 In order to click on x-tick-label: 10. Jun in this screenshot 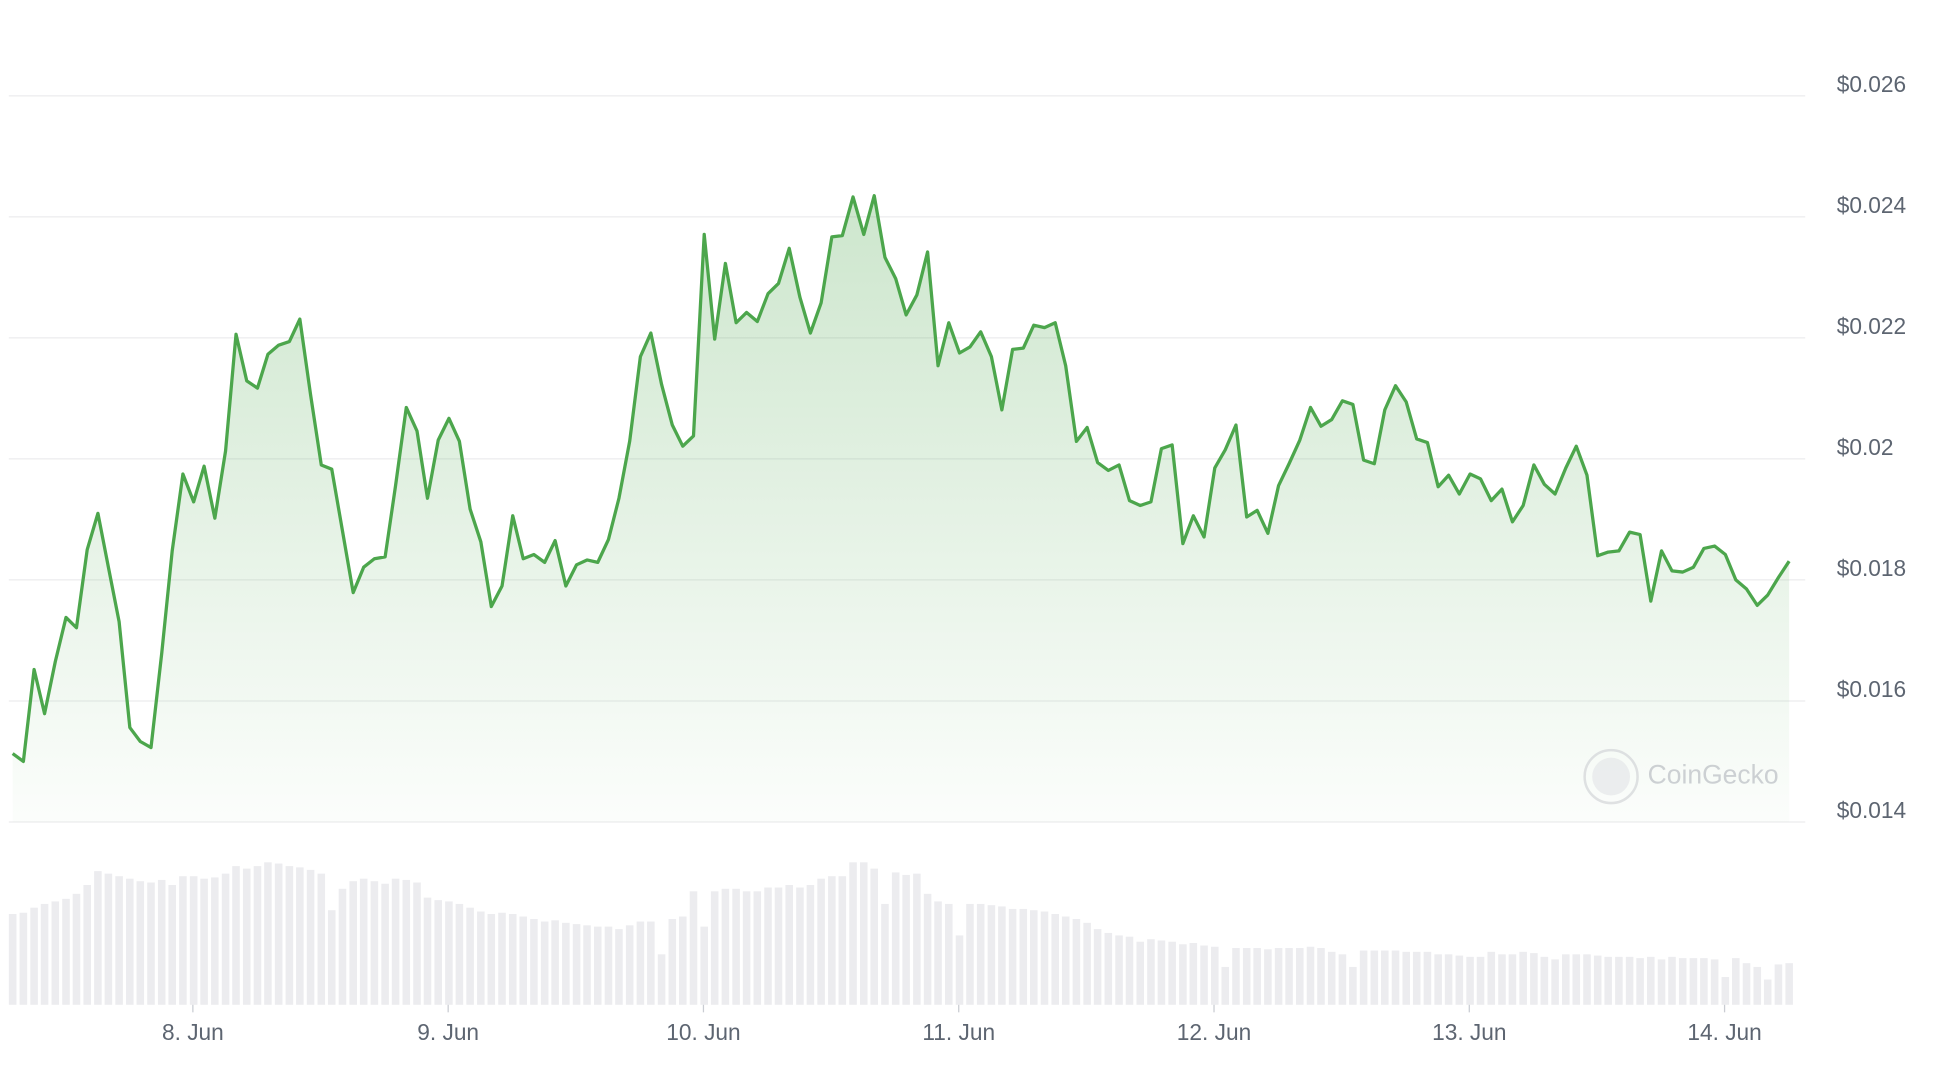, I will do `click(703, 1032)`.